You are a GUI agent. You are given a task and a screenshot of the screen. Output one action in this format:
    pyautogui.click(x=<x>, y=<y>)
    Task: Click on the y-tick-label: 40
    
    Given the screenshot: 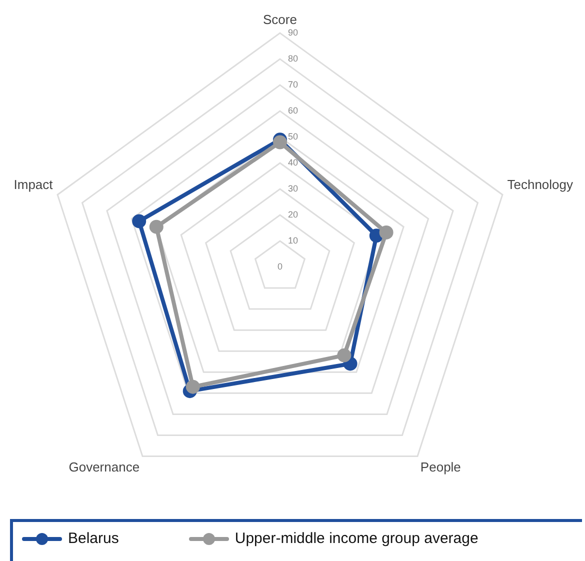 What is the action you would take?
    pyautogui.click(x=293, y=163)
    